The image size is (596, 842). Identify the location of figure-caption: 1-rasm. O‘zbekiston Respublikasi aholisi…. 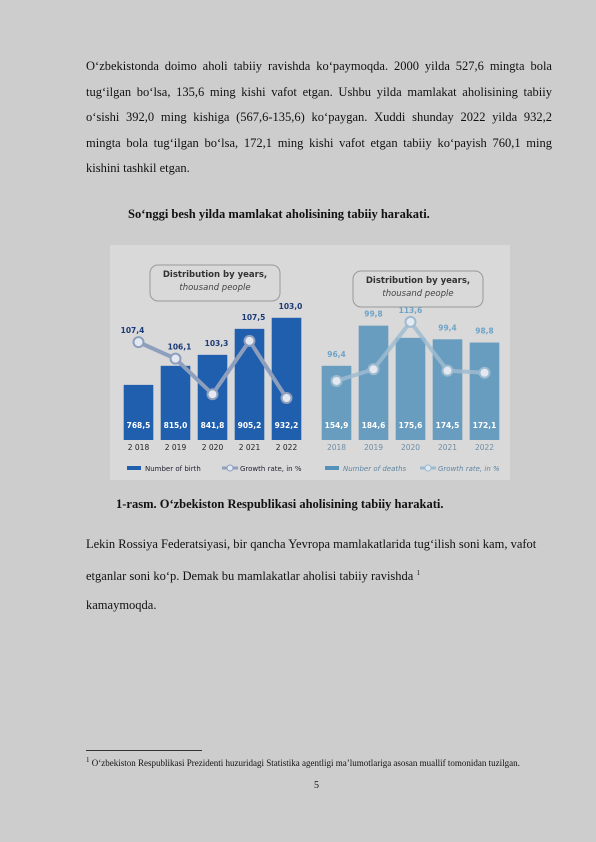
(280, 504).